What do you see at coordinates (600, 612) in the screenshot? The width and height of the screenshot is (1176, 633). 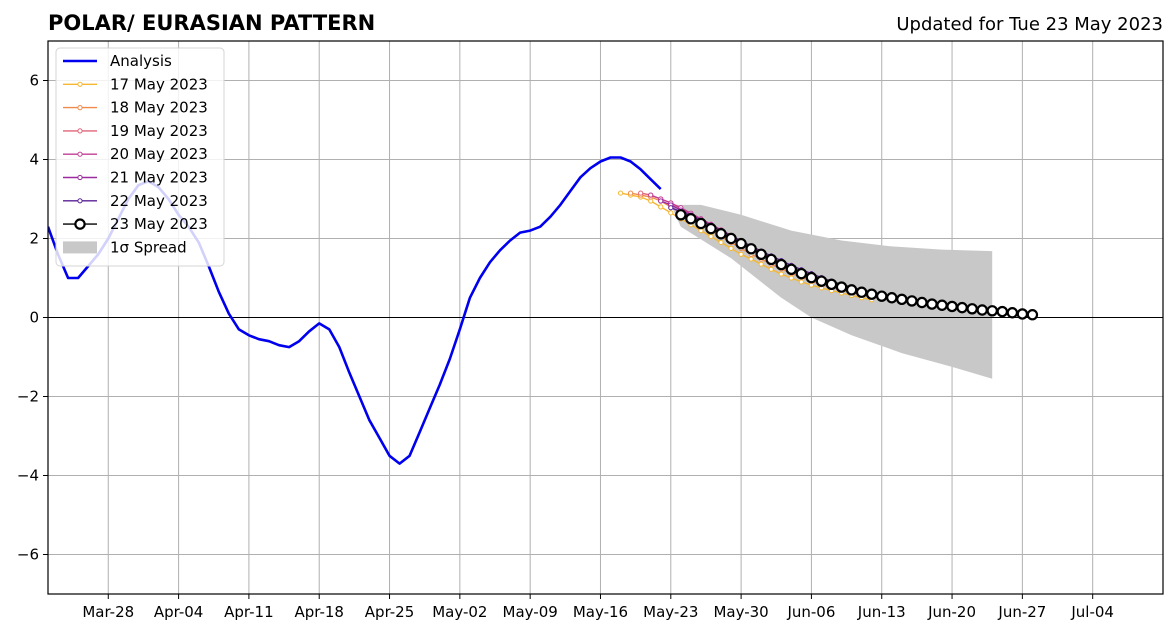 I see `x-tick-label: May-16` at bounding box center [600, 612].